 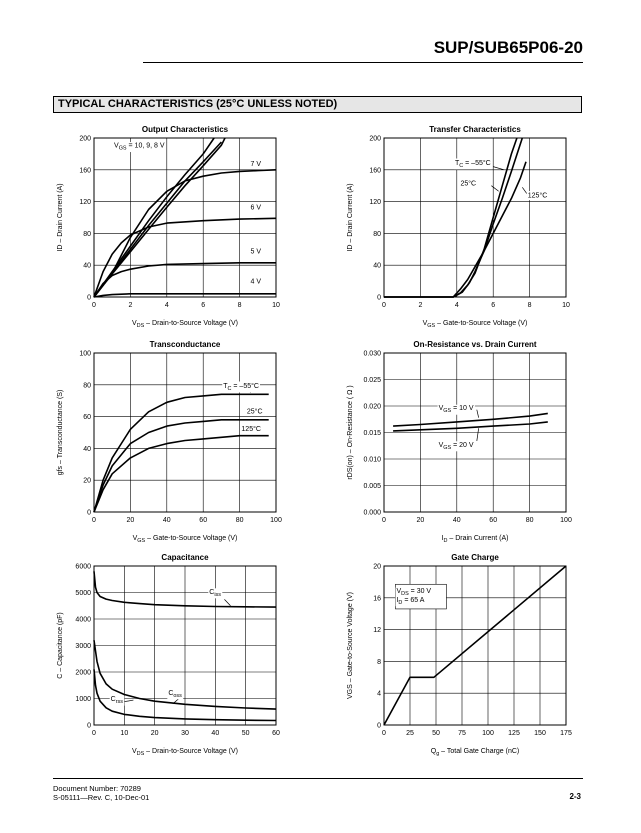 I want to click on chart-title: Capacitance, so click(x=185, y=557).